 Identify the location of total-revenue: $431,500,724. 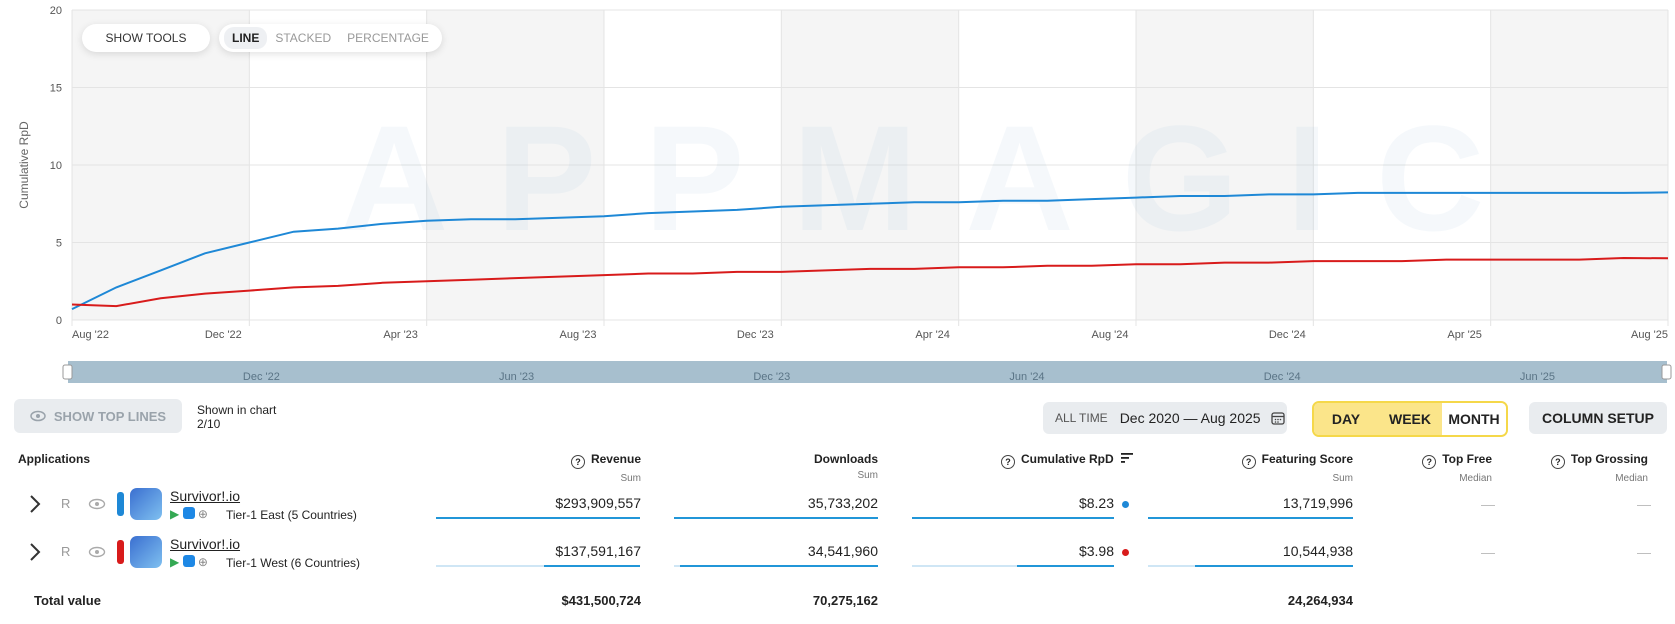
(601, 600).